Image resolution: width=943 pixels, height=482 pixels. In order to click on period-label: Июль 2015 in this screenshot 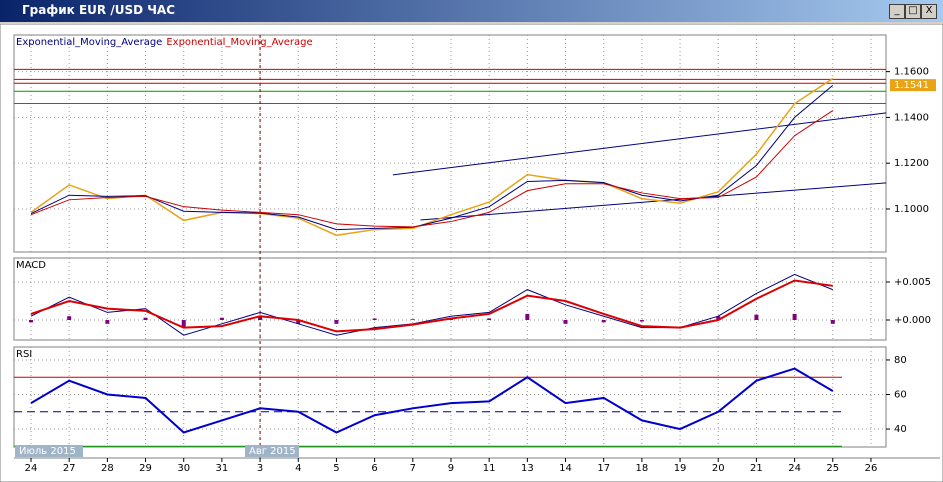, I will do `click(47, 451)`.